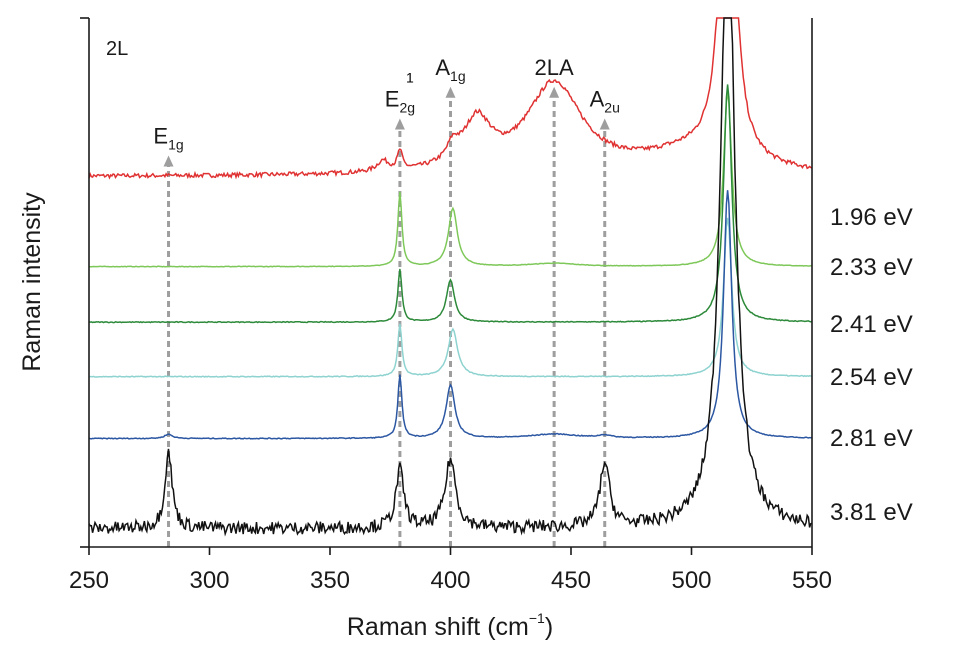 Image resolution: width=958 pixels, height=661 pixels. I want to click on peak-label-base-A1g: A, so click(442, 67).